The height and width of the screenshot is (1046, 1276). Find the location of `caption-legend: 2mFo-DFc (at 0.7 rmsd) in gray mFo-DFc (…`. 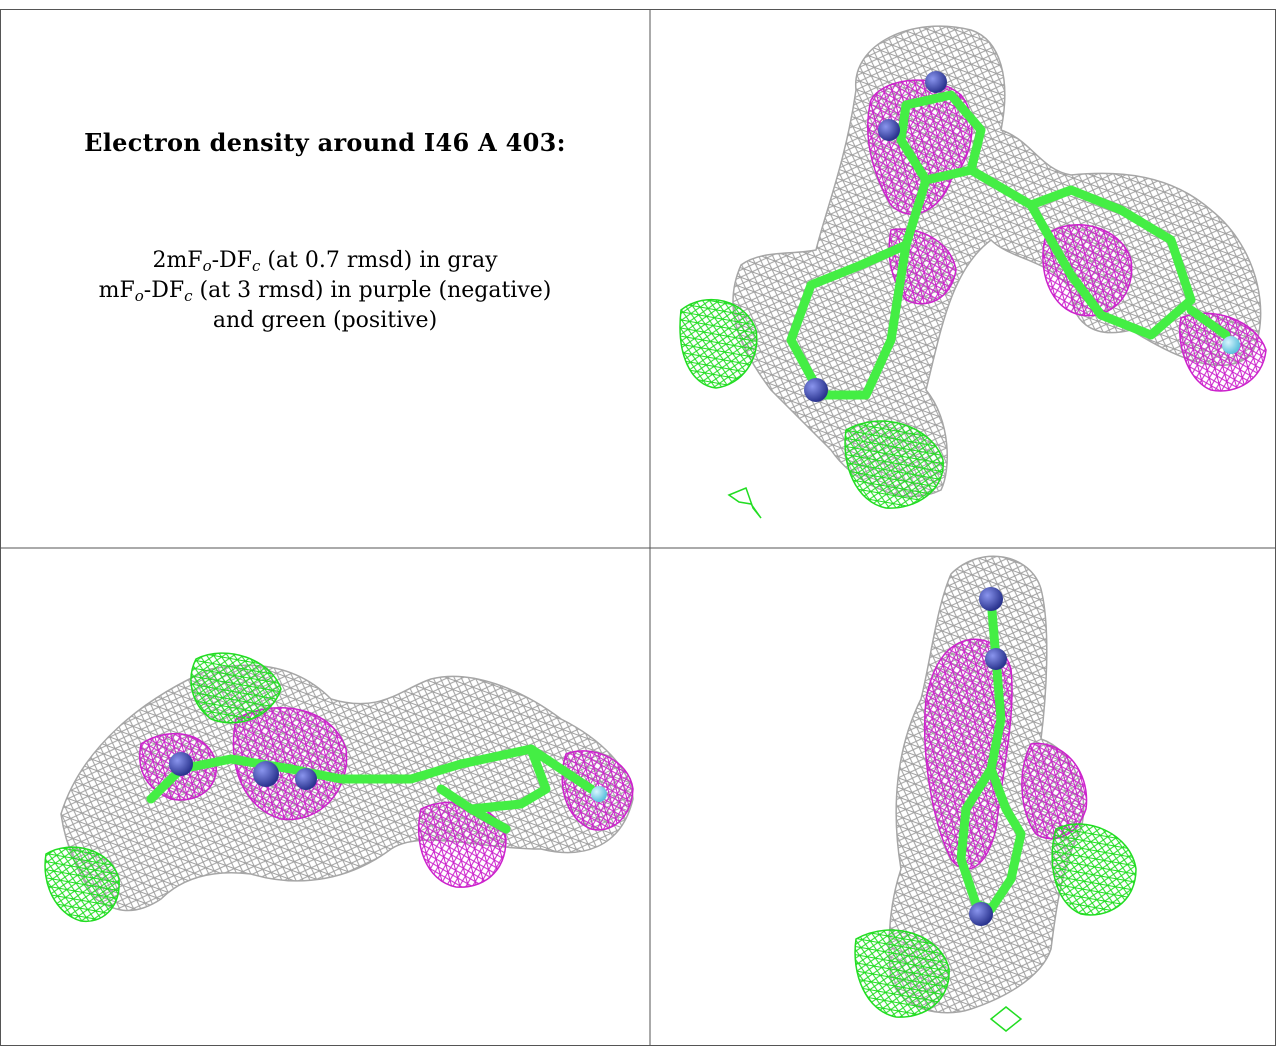

caption-legend: 2mFo-DFc (at 0.7 rmsd) in gray mFo-DFc (… is located at coordinates (325, 291).